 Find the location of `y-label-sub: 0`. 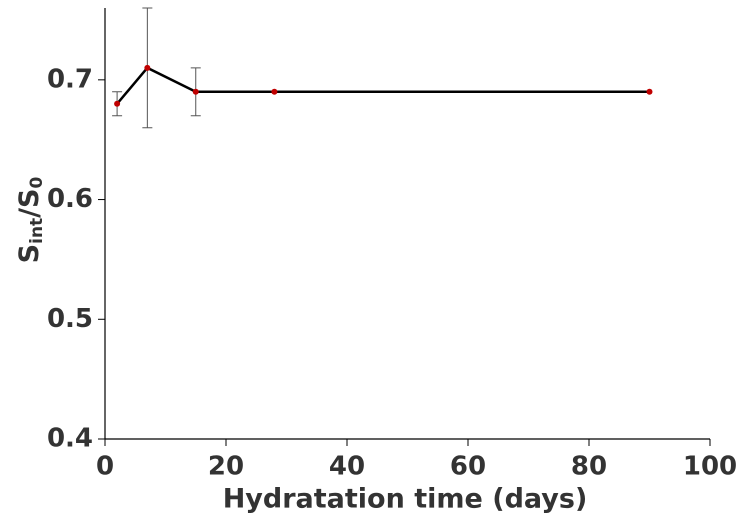

y-label-sub: 0 is located at coordinates (37, 183).